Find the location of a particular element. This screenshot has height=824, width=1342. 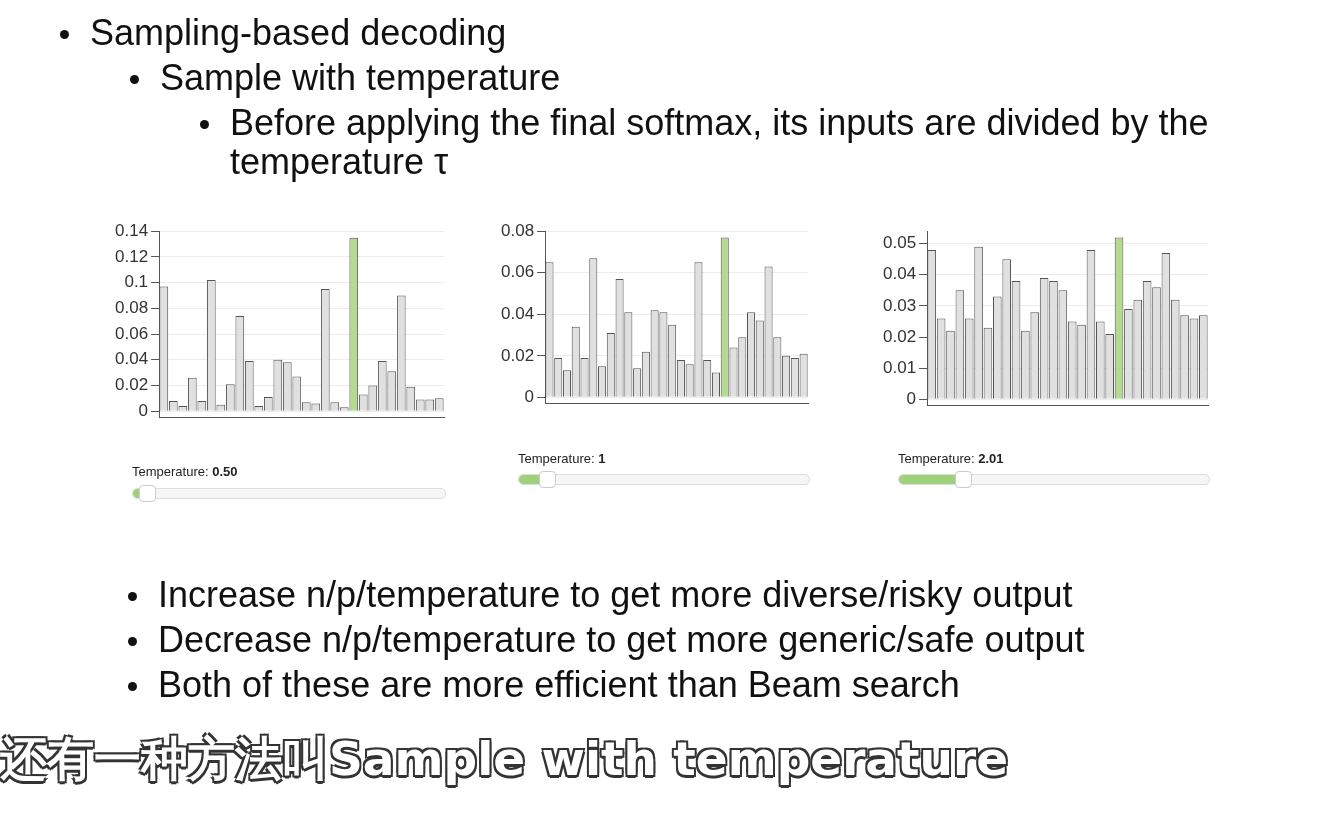

y-tick-label: 0.01 is located at coordinates (899, 367).